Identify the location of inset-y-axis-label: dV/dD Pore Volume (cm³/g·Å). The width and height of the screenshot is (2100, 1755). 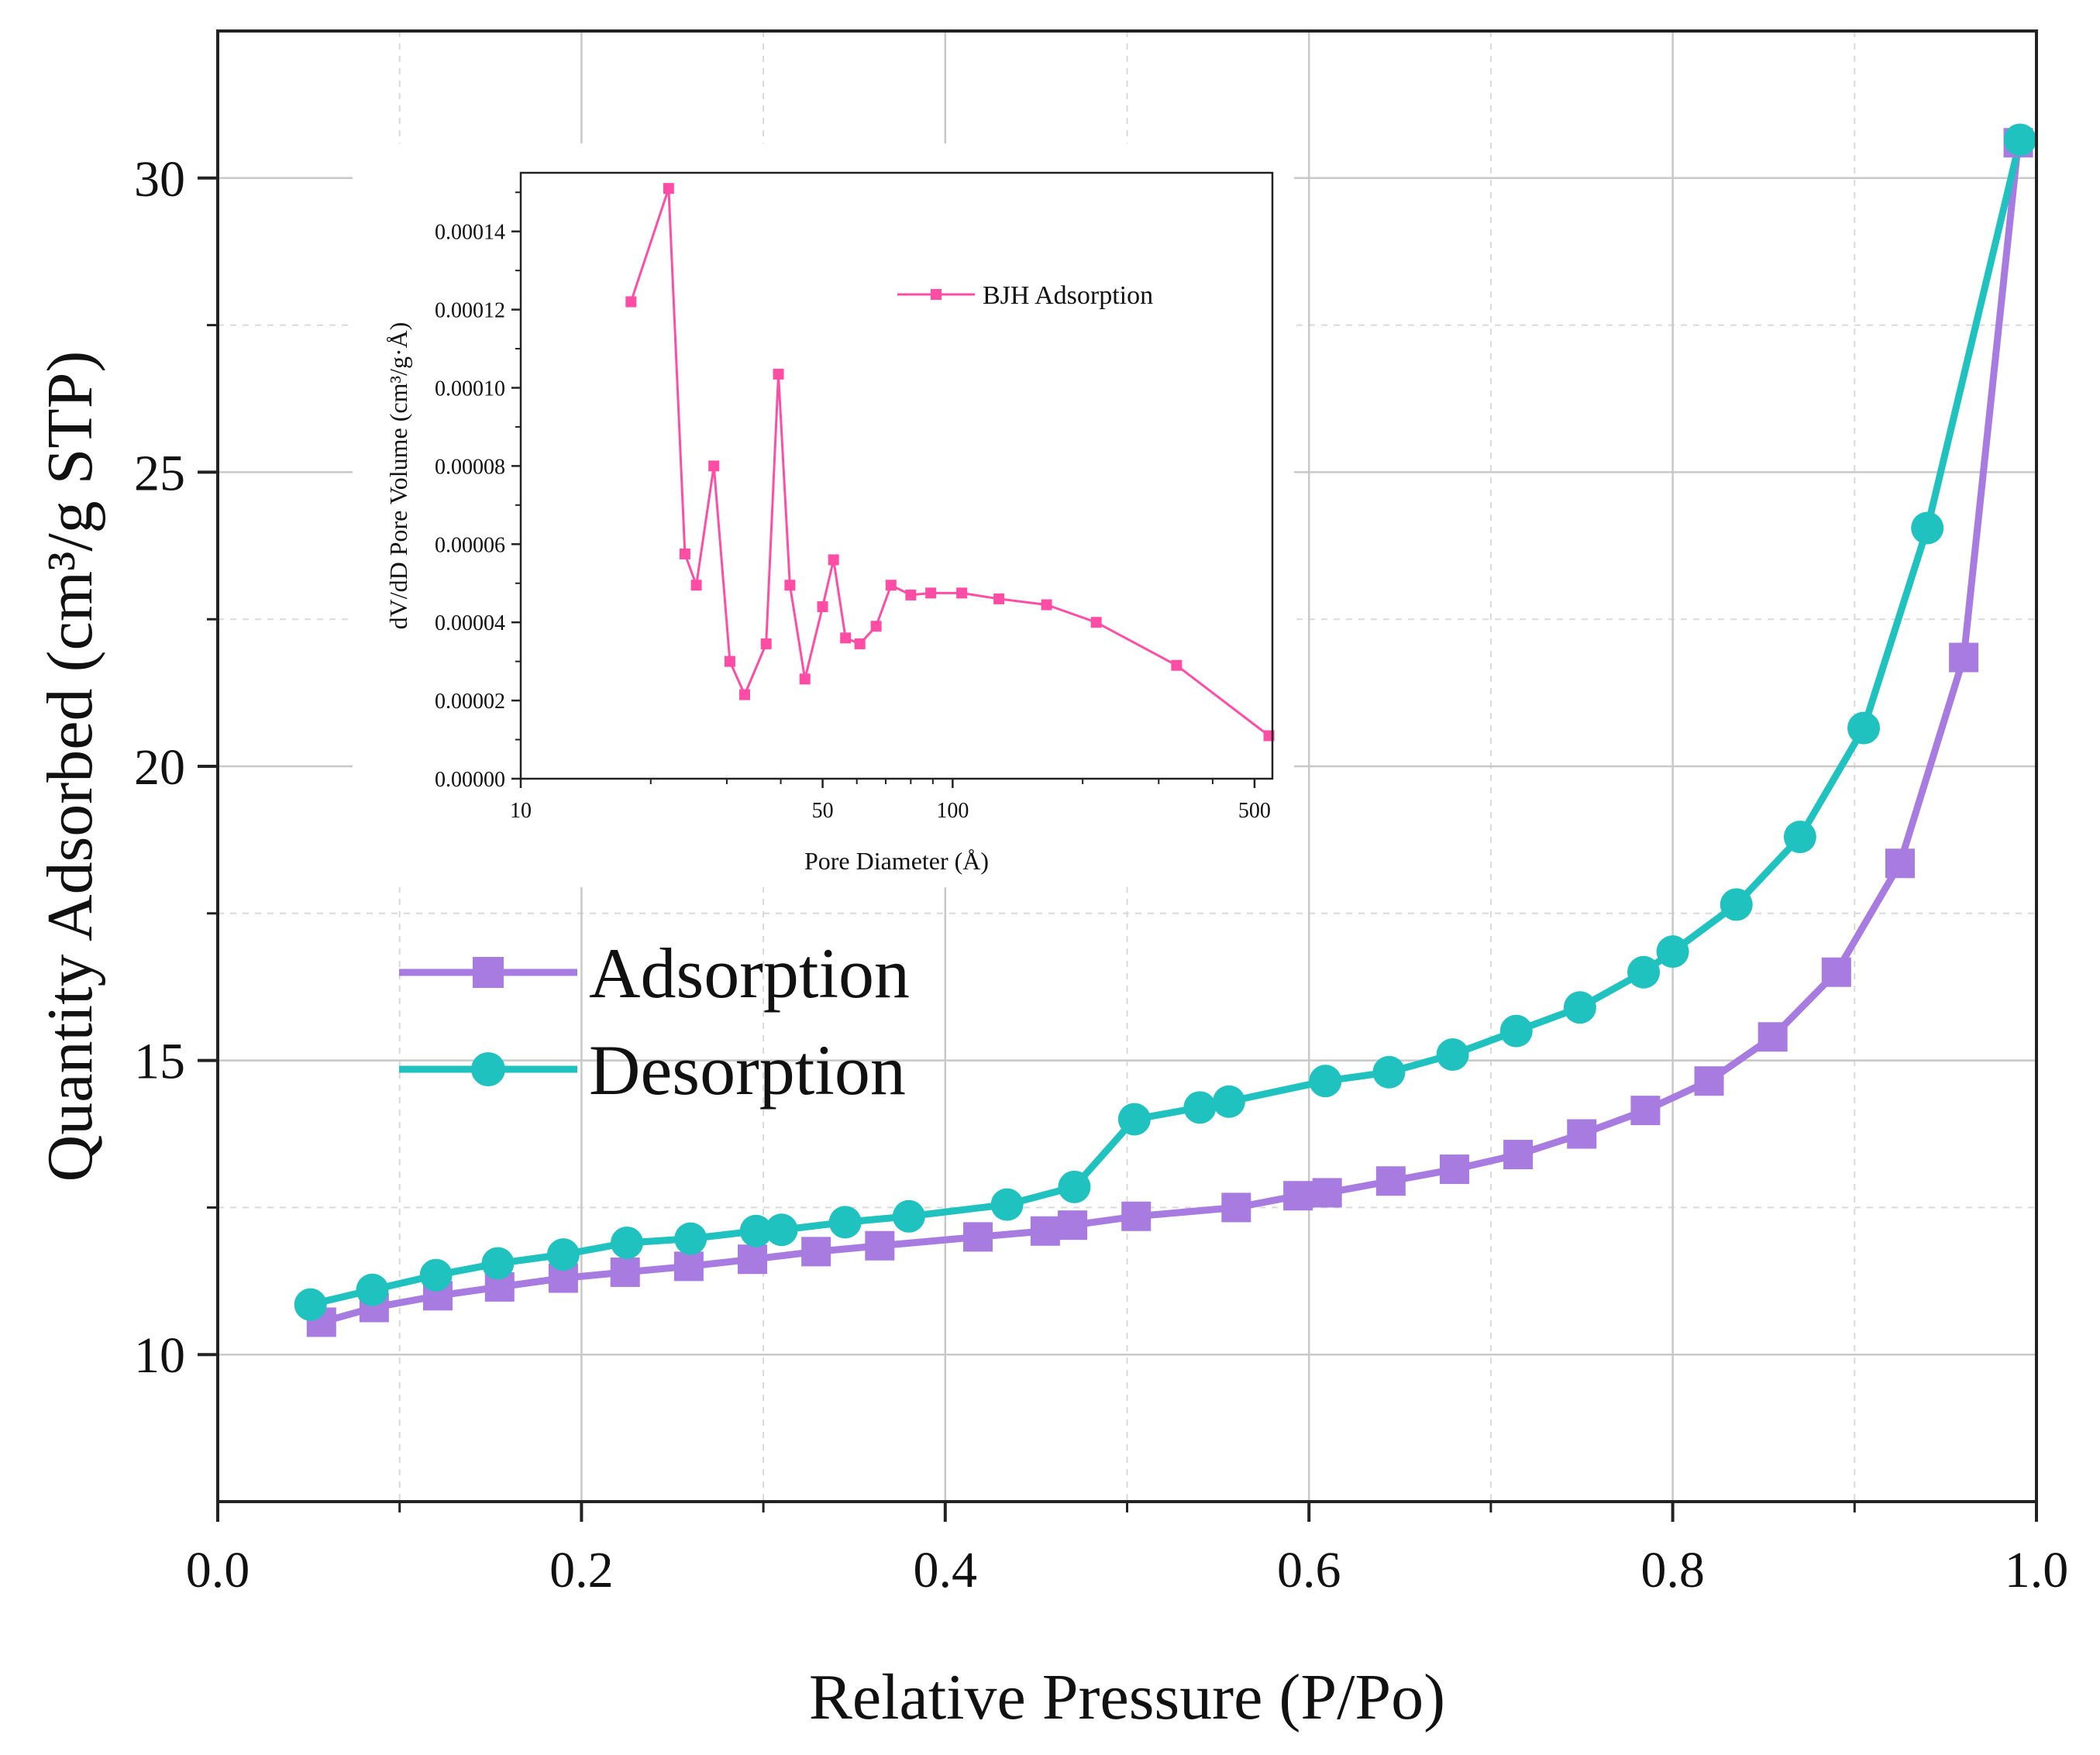
(398, 476).